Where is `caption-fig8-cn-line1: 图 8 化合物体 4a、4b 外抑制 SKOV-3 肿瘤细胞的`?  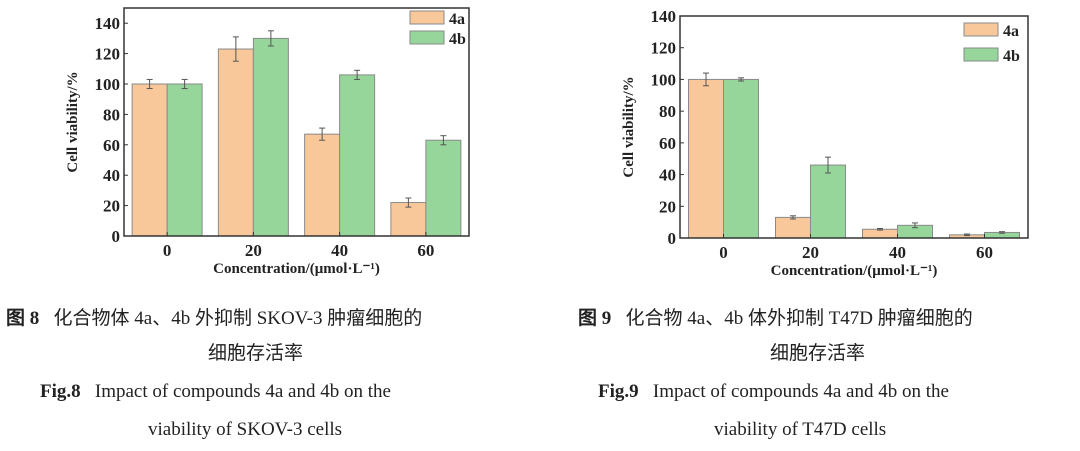
caption-fig8-cn-line1: 图 8 化合物体 4a、4b 外抑制 SKOV-3 肿瘤细胞的 is located at coordinates (214, 316).